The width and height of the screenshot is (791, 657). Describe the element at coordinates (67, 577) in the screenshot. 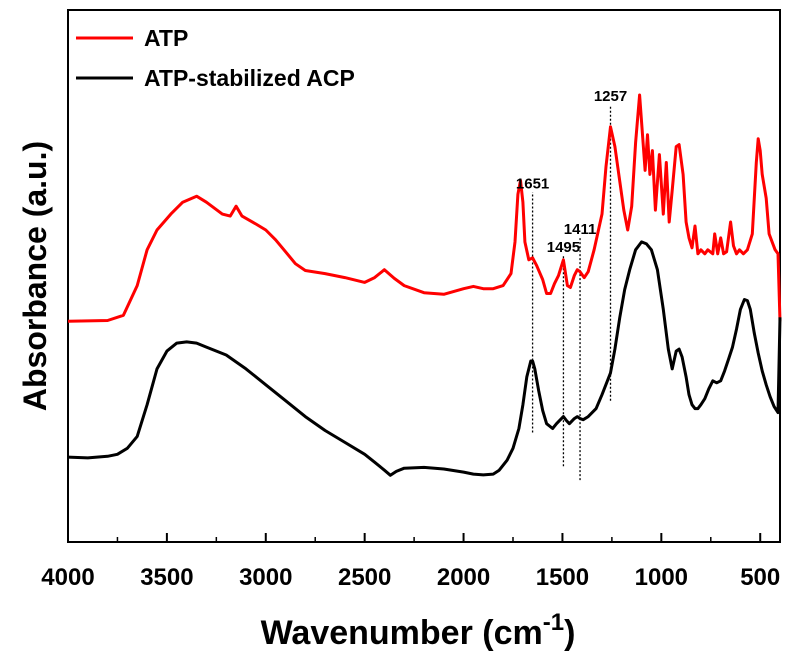

I see `x-tick-label-4000: 4000` at that location.